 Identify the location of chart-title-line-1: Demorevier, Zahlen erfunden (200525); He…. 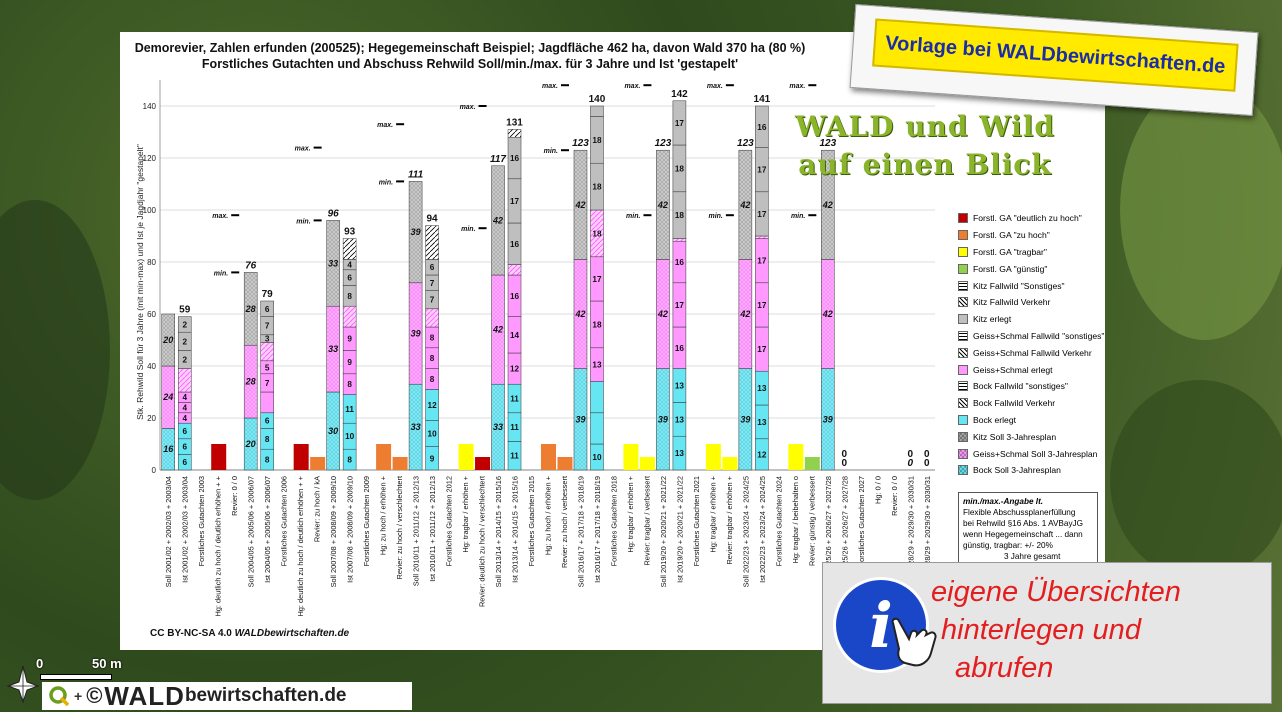
(470, 48).